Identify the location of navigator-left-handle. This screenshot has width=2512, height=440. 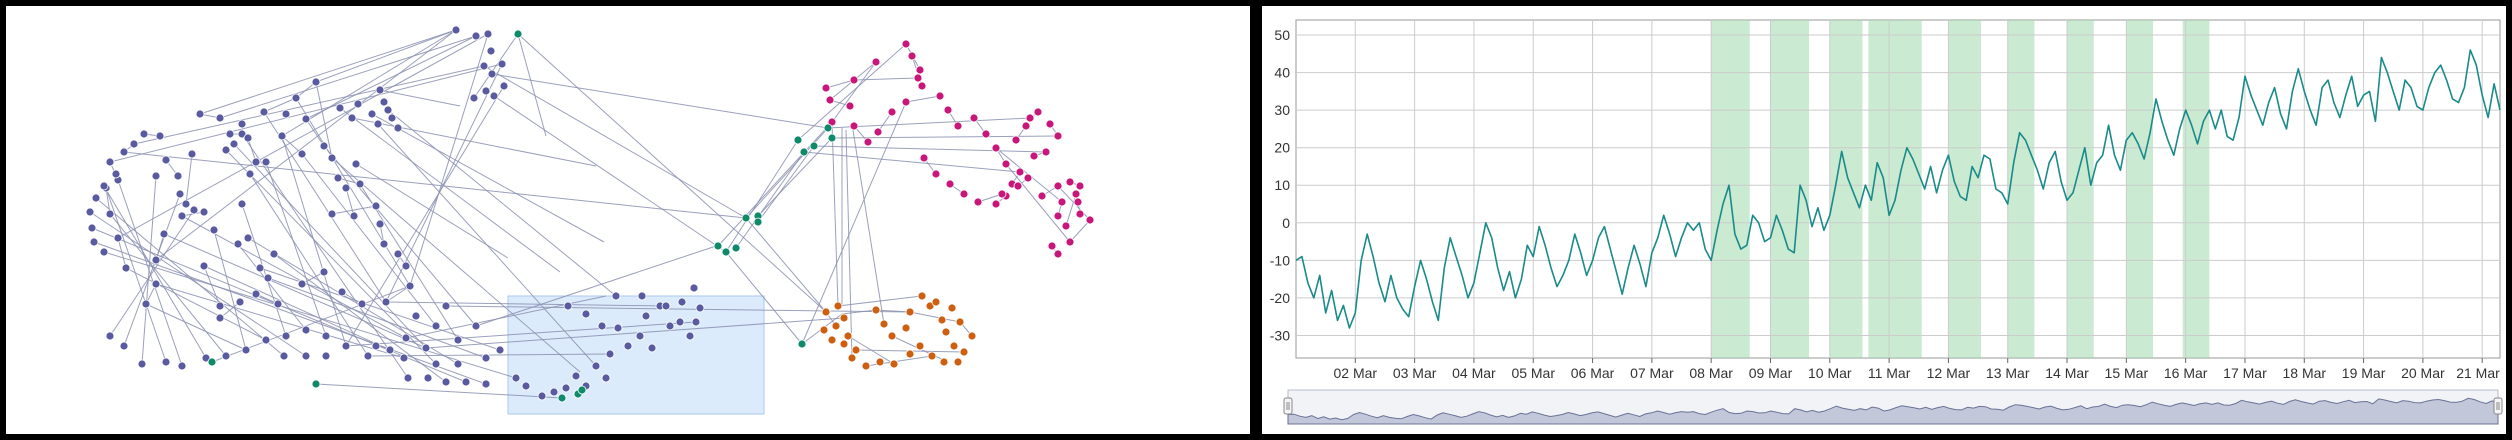
(1288, 406).